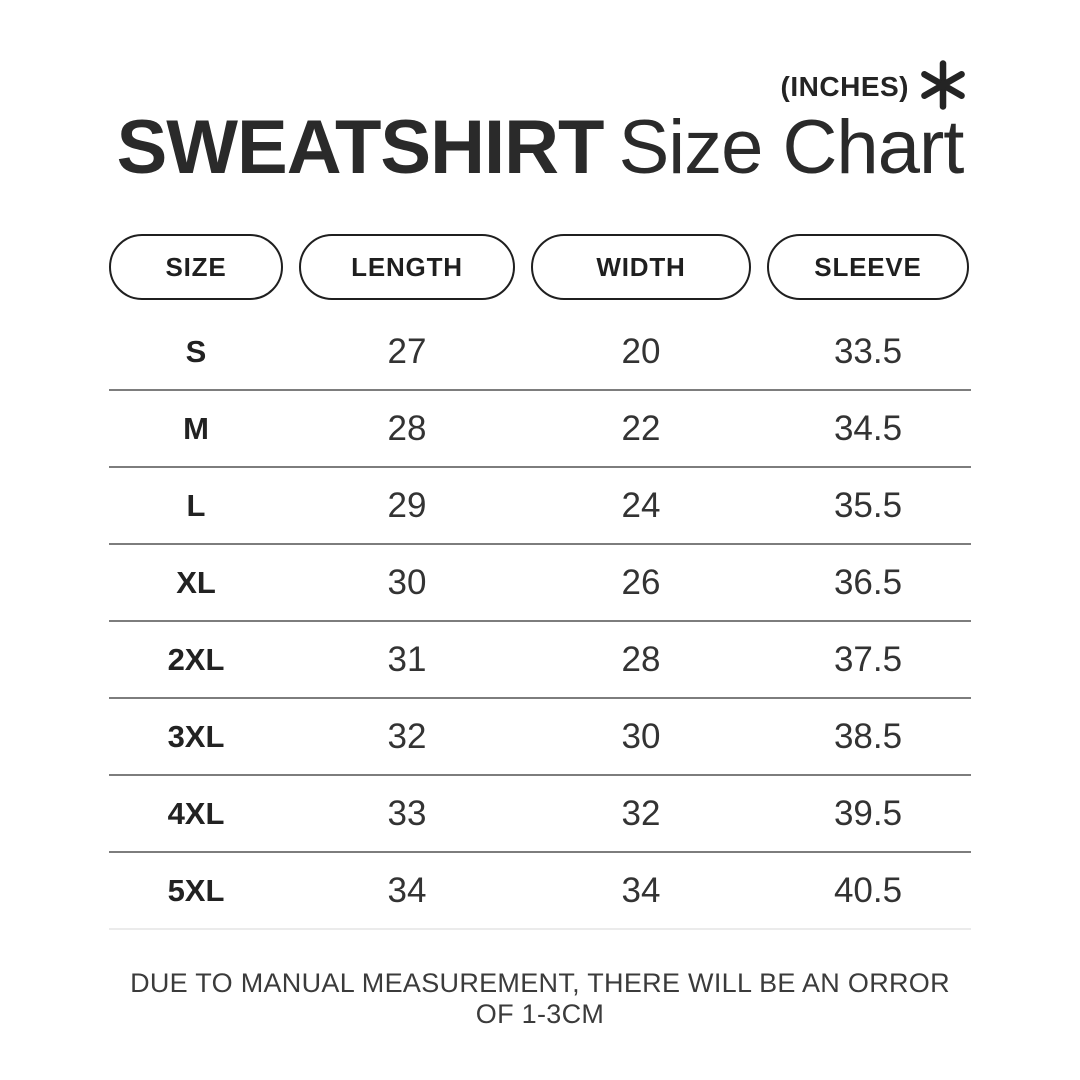  What do you see at coordinates (540, 352) in the screenshot?
I see `table-row: S 27 20 33.5` at bounding box center [540, 352].